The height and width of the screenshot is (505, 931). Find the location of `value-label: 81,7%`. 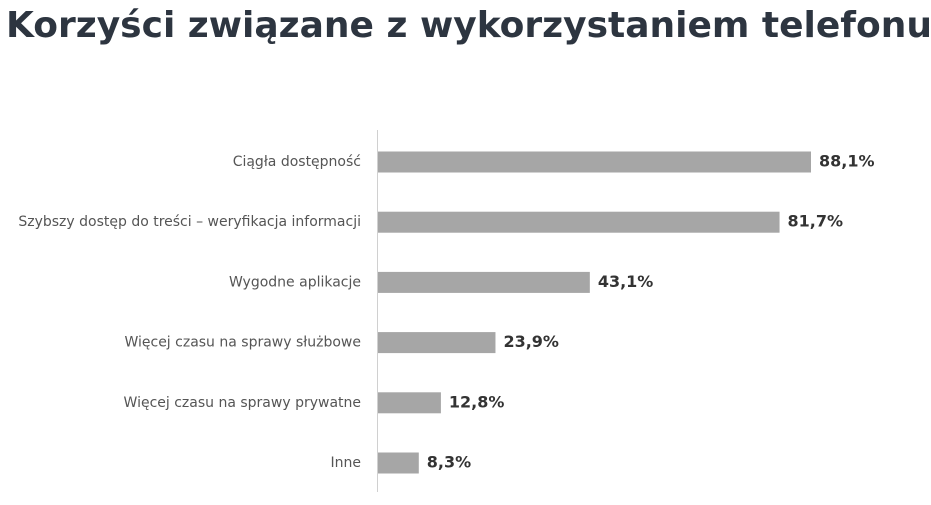

value-label: 81,7% is located at coordinates (816, 221).